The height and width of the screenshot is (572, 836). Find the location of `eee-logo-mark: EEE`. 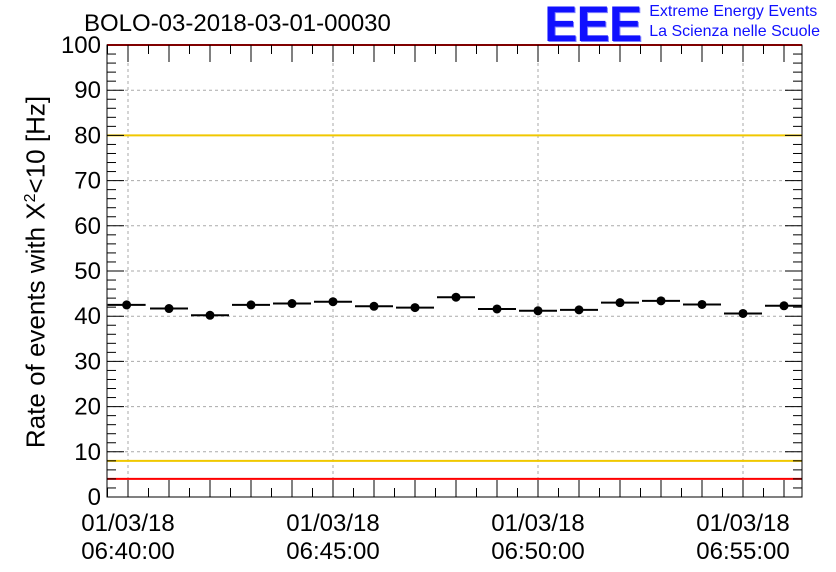

eee-logo-mark: EEE is located at coordinates (593, 26).